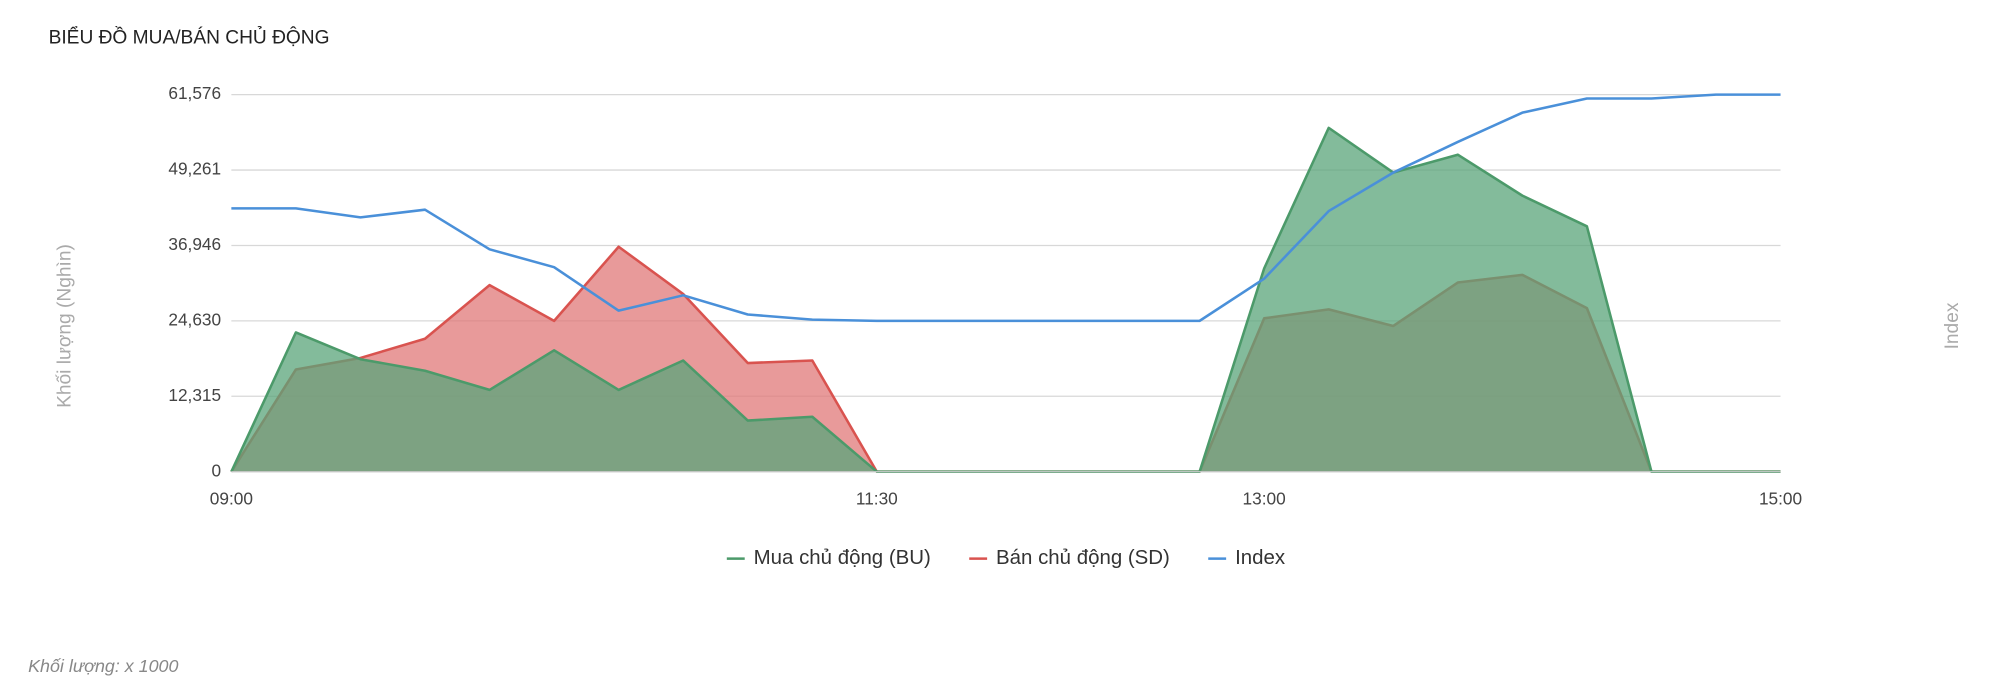 The image size is (1994, 698). What do you see at coordinates (1260, 557) in the screenshot?
I see `legend-label: Index` at bounding box center [1260, 557].